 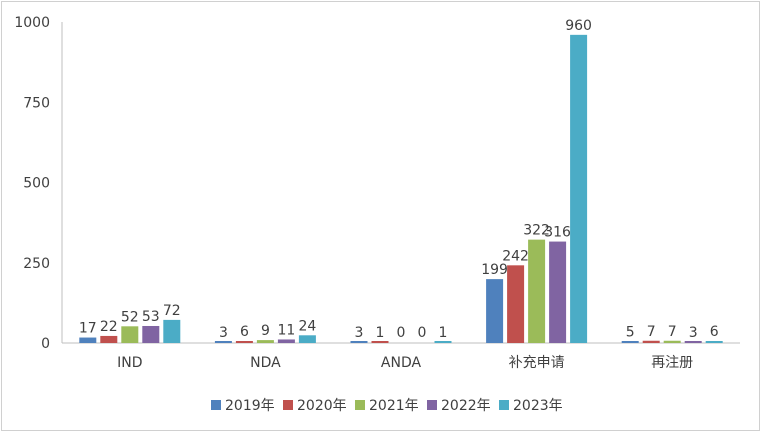 I want to click on data-label: 9, so click(x=265, y=331).